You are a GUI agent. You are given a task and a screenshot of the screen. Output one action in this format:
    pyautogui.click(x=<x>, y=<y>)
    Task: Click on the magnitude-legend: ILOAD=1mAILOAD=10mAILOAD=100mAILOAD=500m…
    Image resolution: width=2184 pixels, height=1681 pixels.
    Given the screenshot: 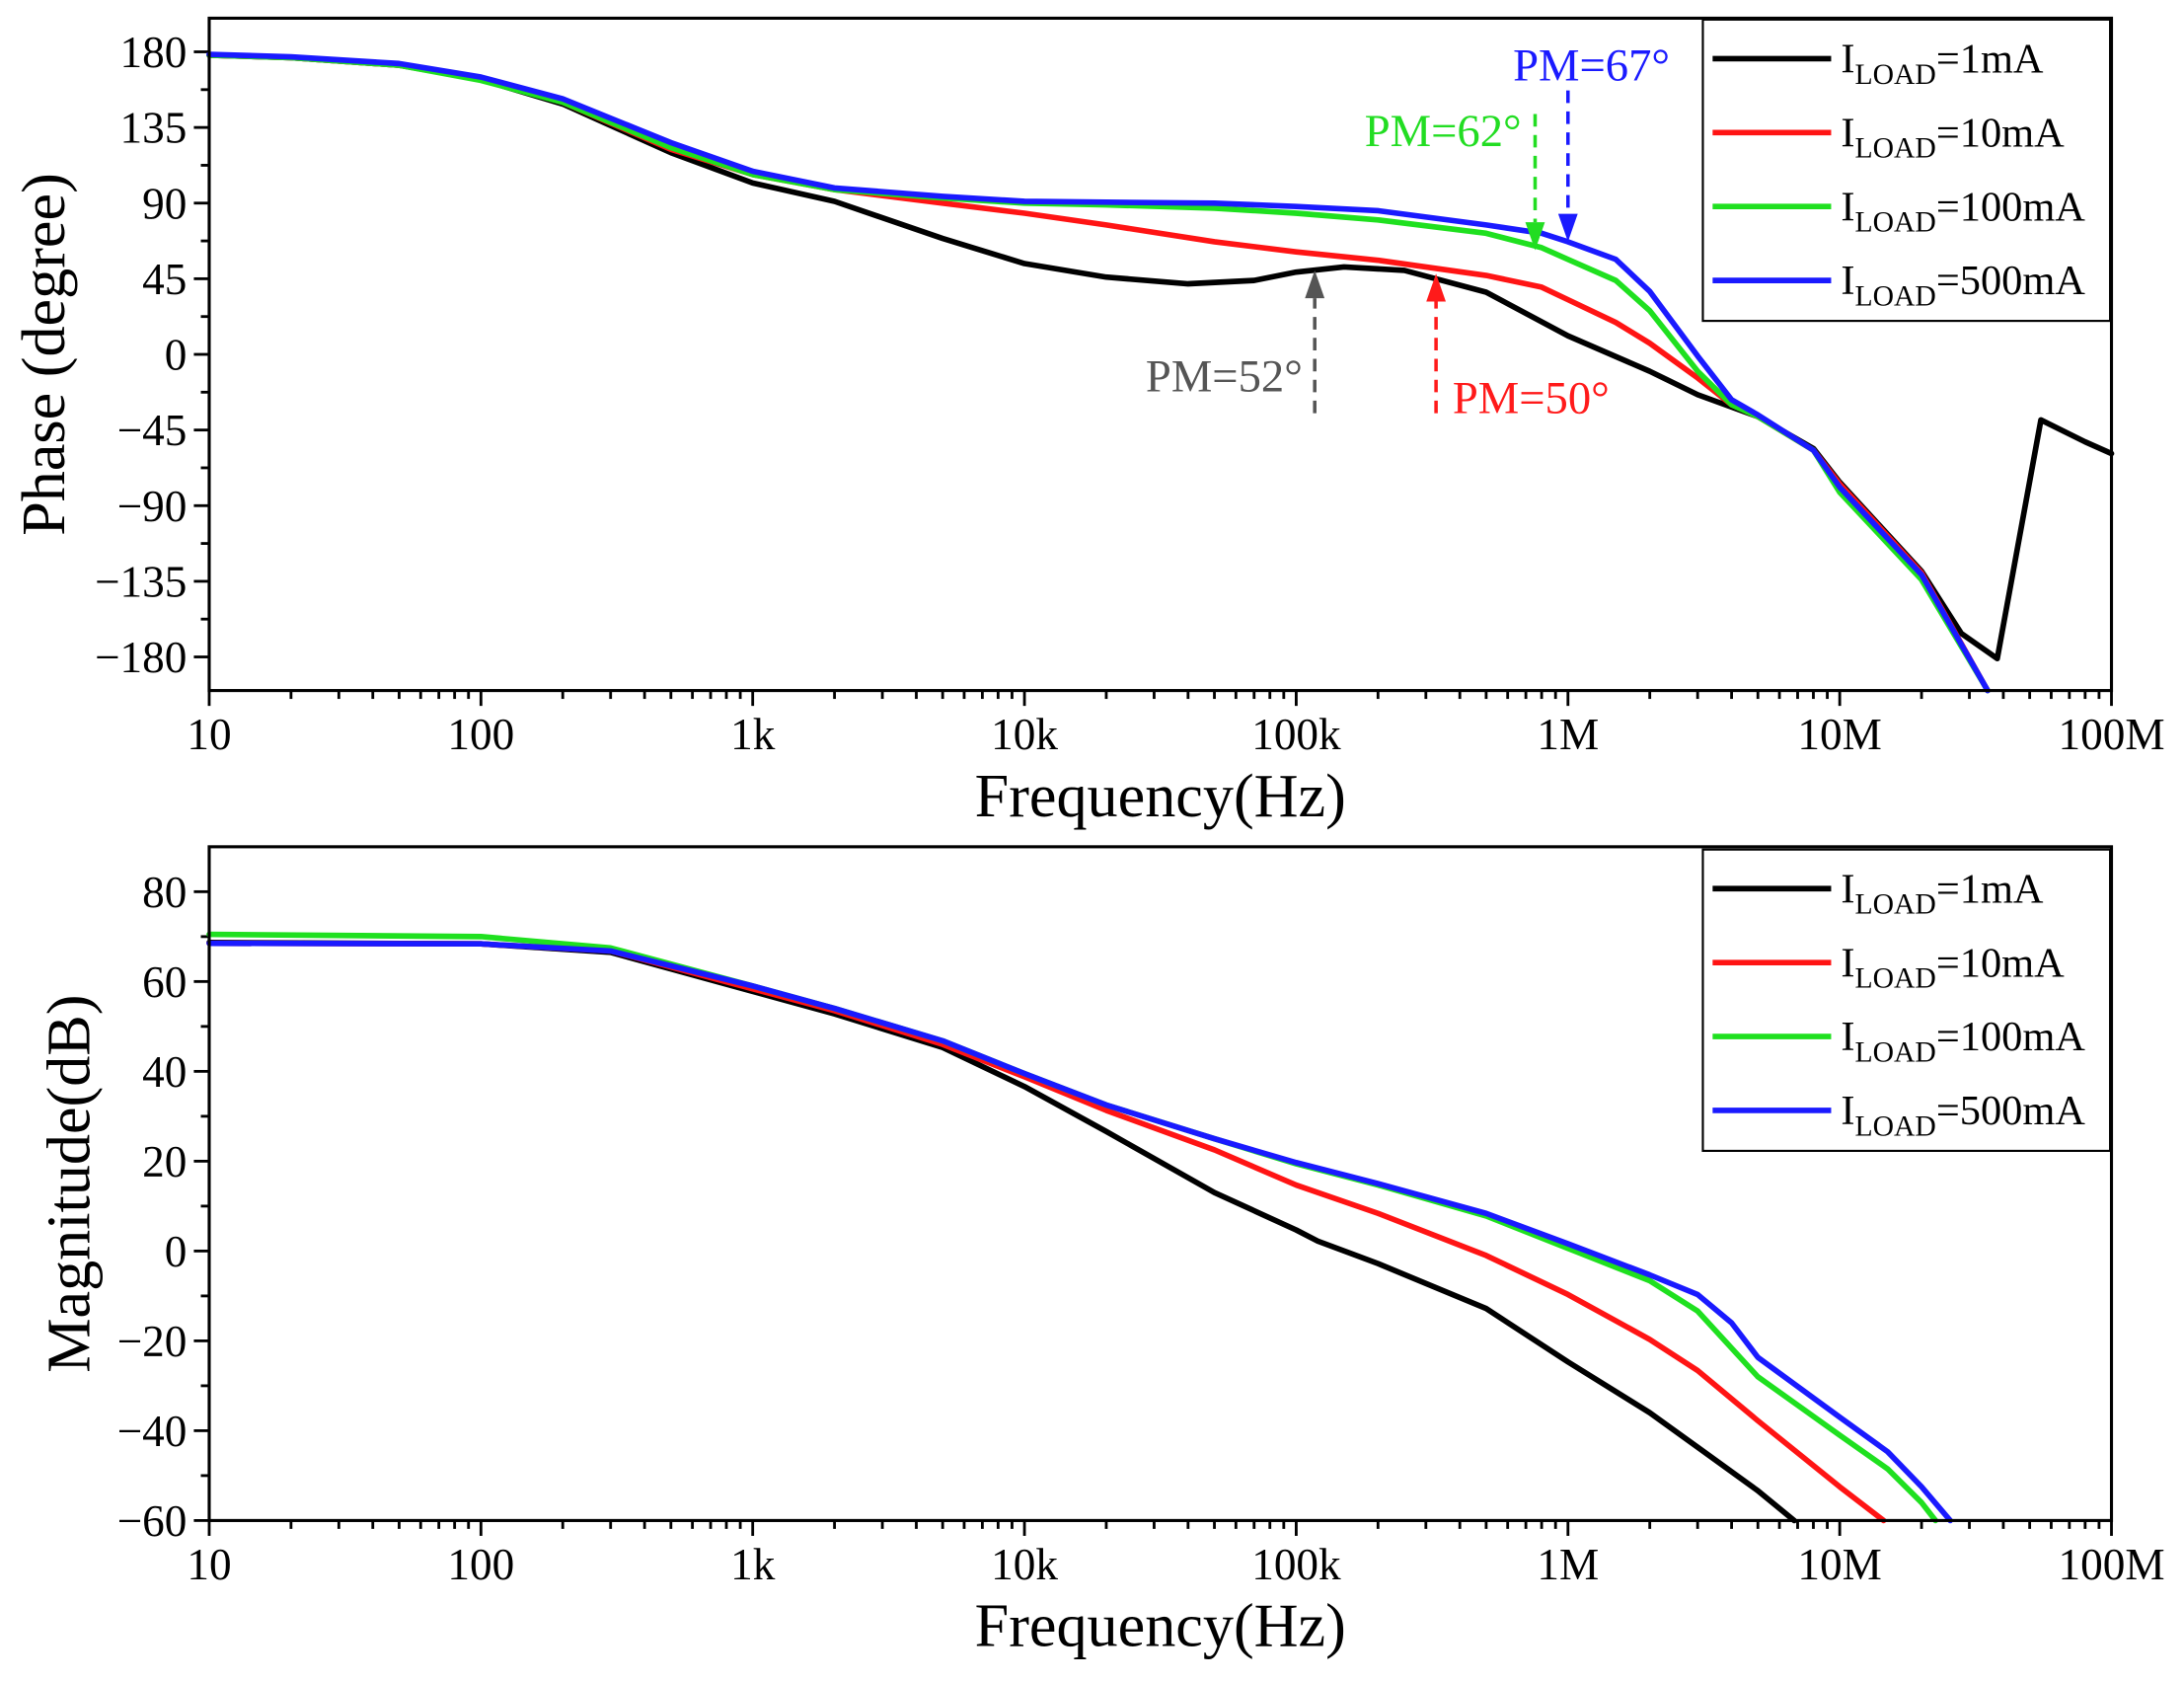 What is the action you would take?
    pyautogui.click(x=1906, y=1000)
    